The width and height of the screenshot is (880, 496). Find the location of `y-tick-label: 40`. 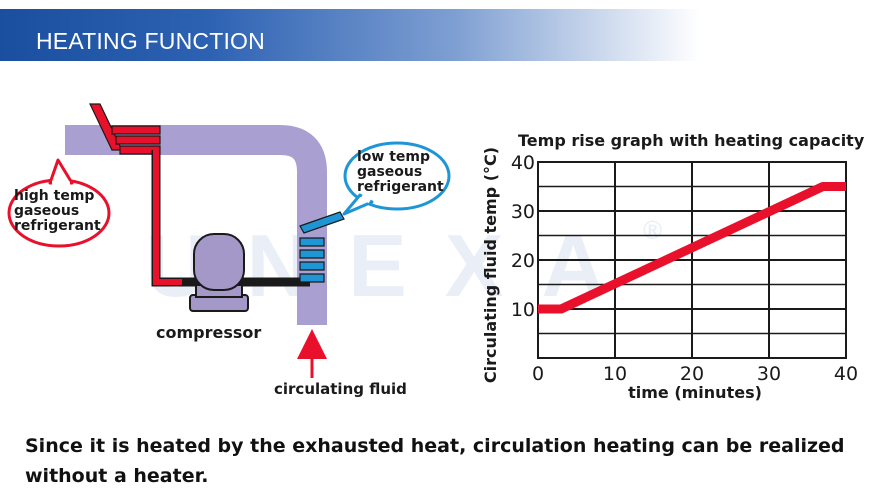

y-tick-label: 40 is located at coordinates (523, 163).